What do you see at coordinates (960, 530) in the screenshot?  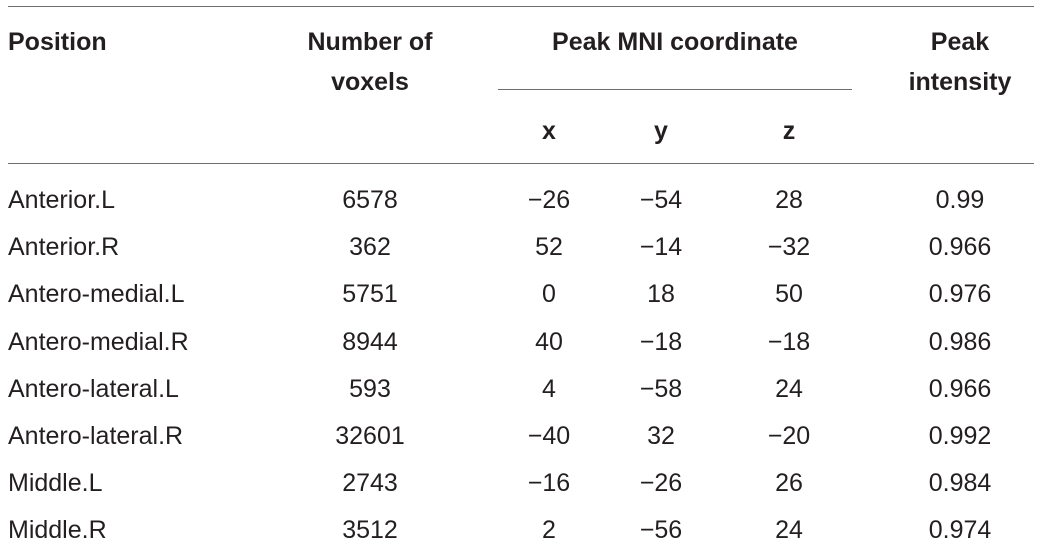 I see `cell-intensity: 0.974` at bounding box center [960, 530].